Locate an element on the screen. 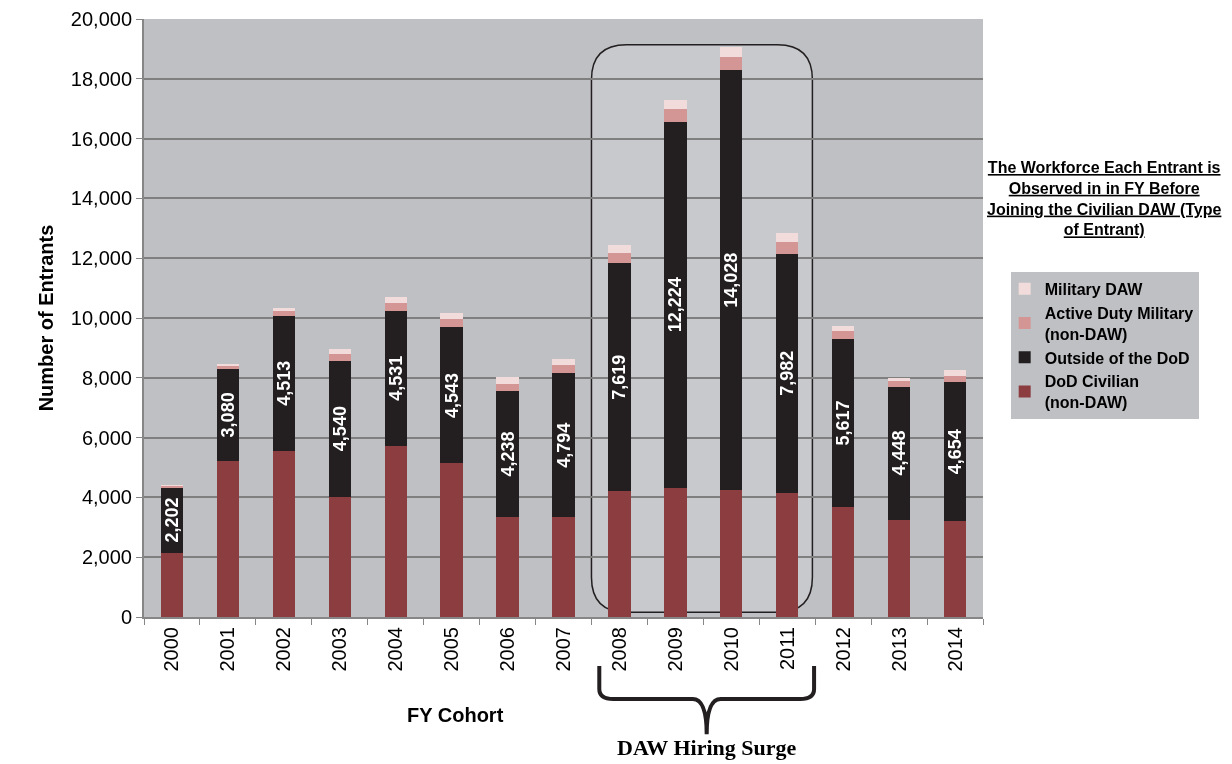 The image size is (1232, 764). x-tick-label: 2009 is located at coordinates (674, 649).